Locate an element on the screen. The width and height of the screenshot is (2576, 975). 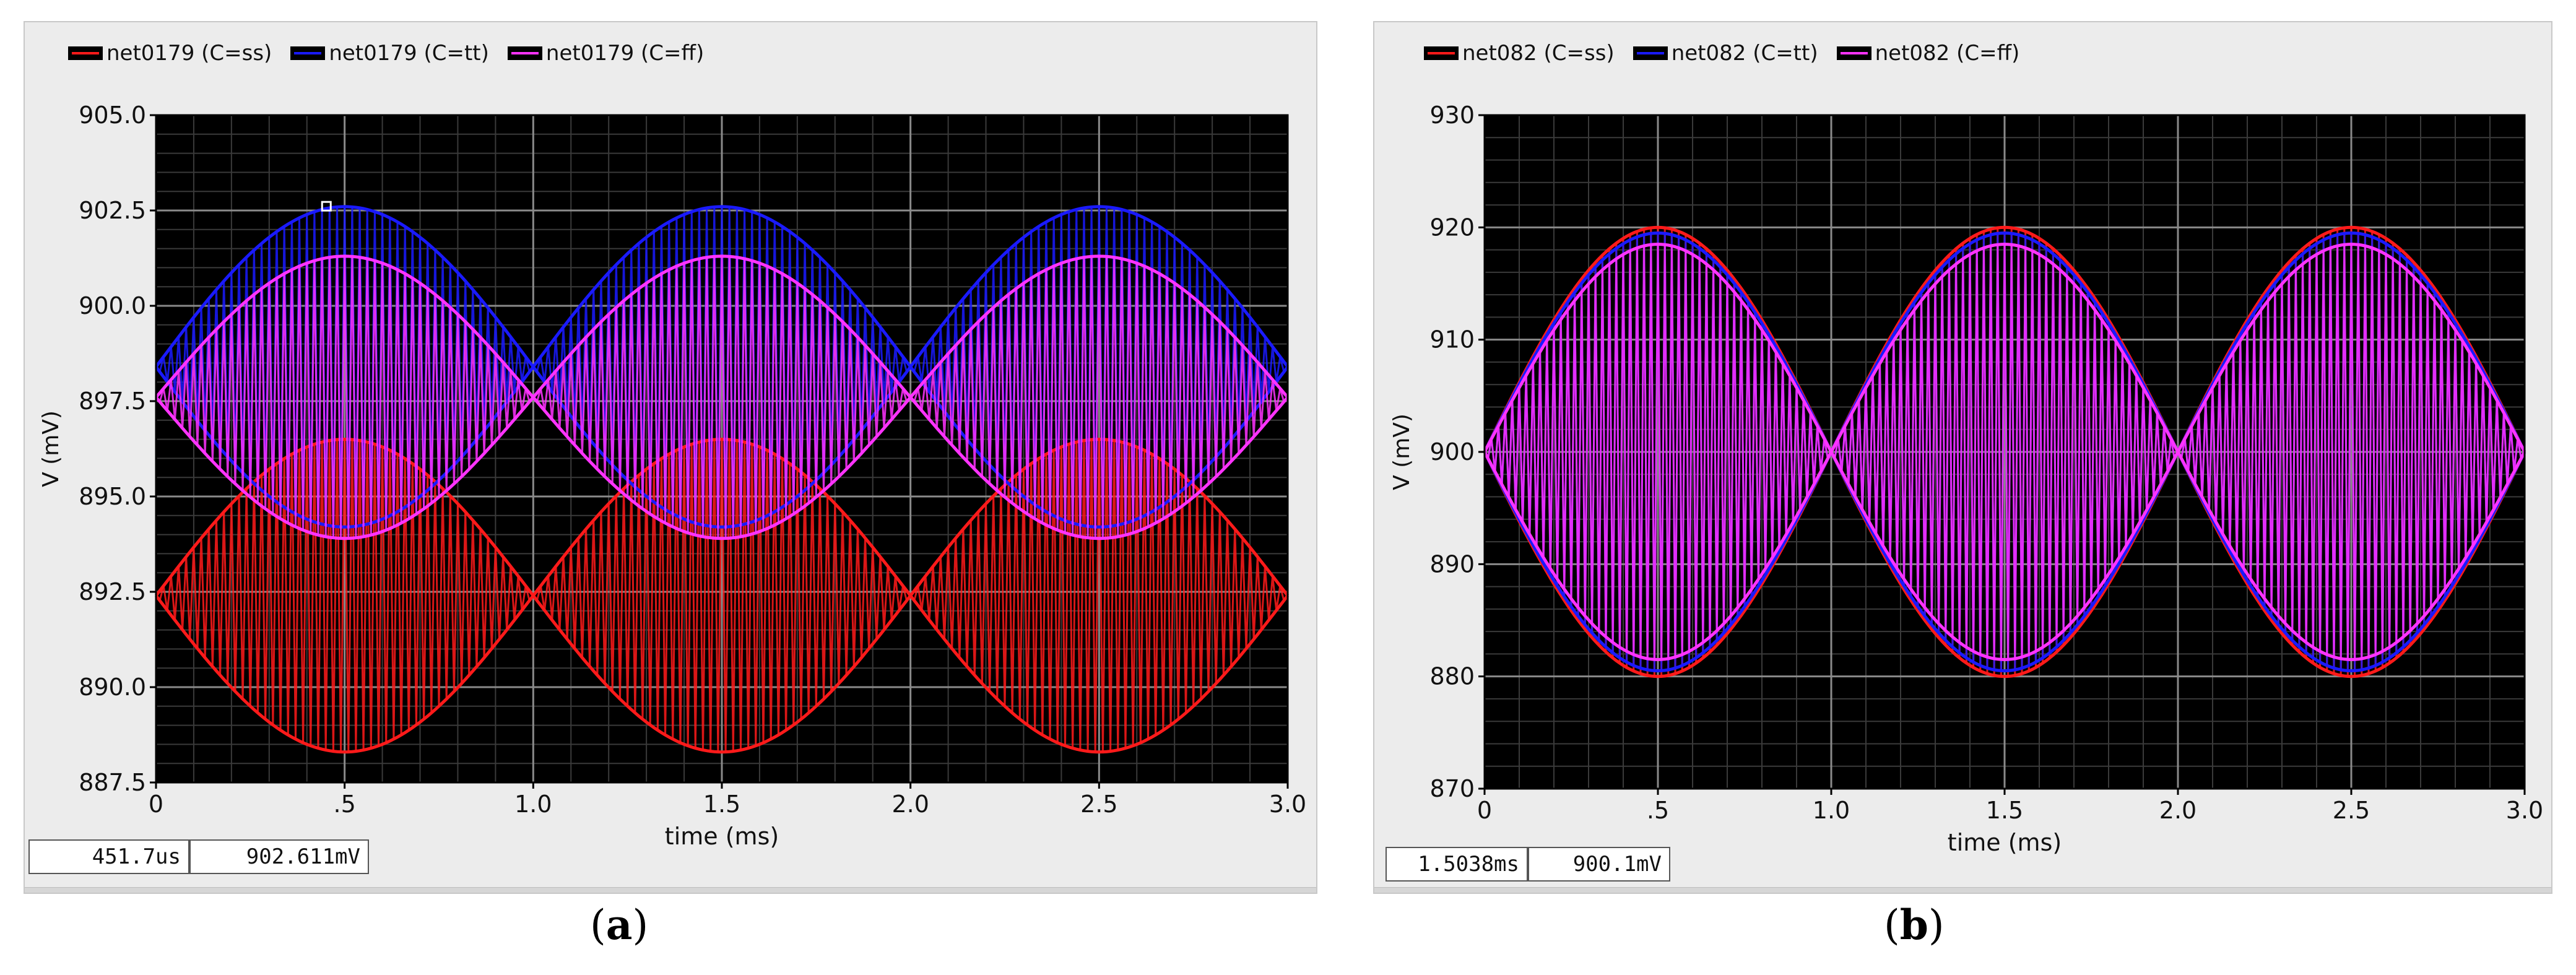
legend-label: net082 (C=ss) is located at coordinates (1538, 53).